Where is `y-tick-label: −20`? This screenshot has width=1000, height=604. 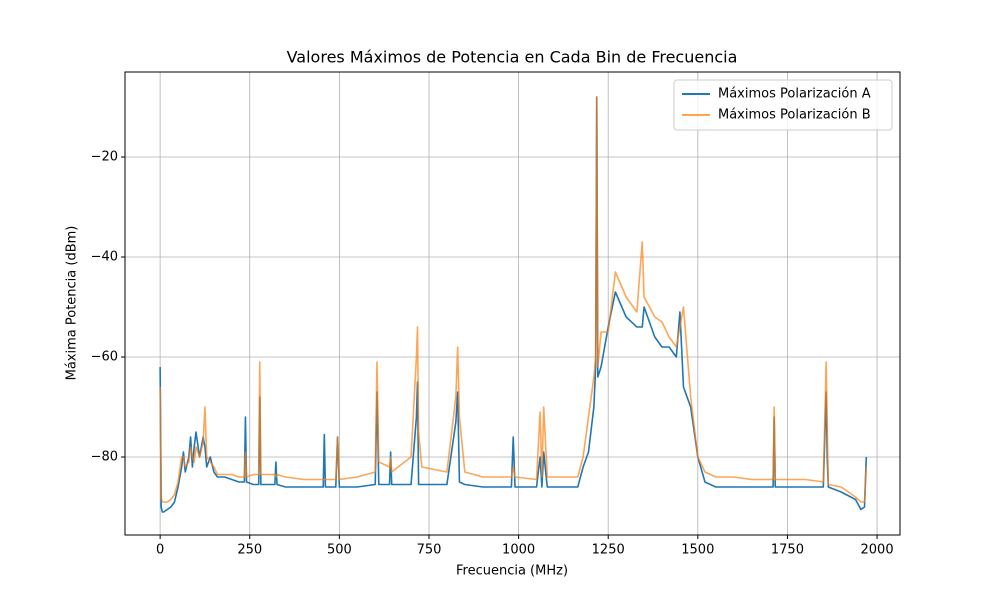 y-tick-label: −20 is located at coordinates (104, 157).